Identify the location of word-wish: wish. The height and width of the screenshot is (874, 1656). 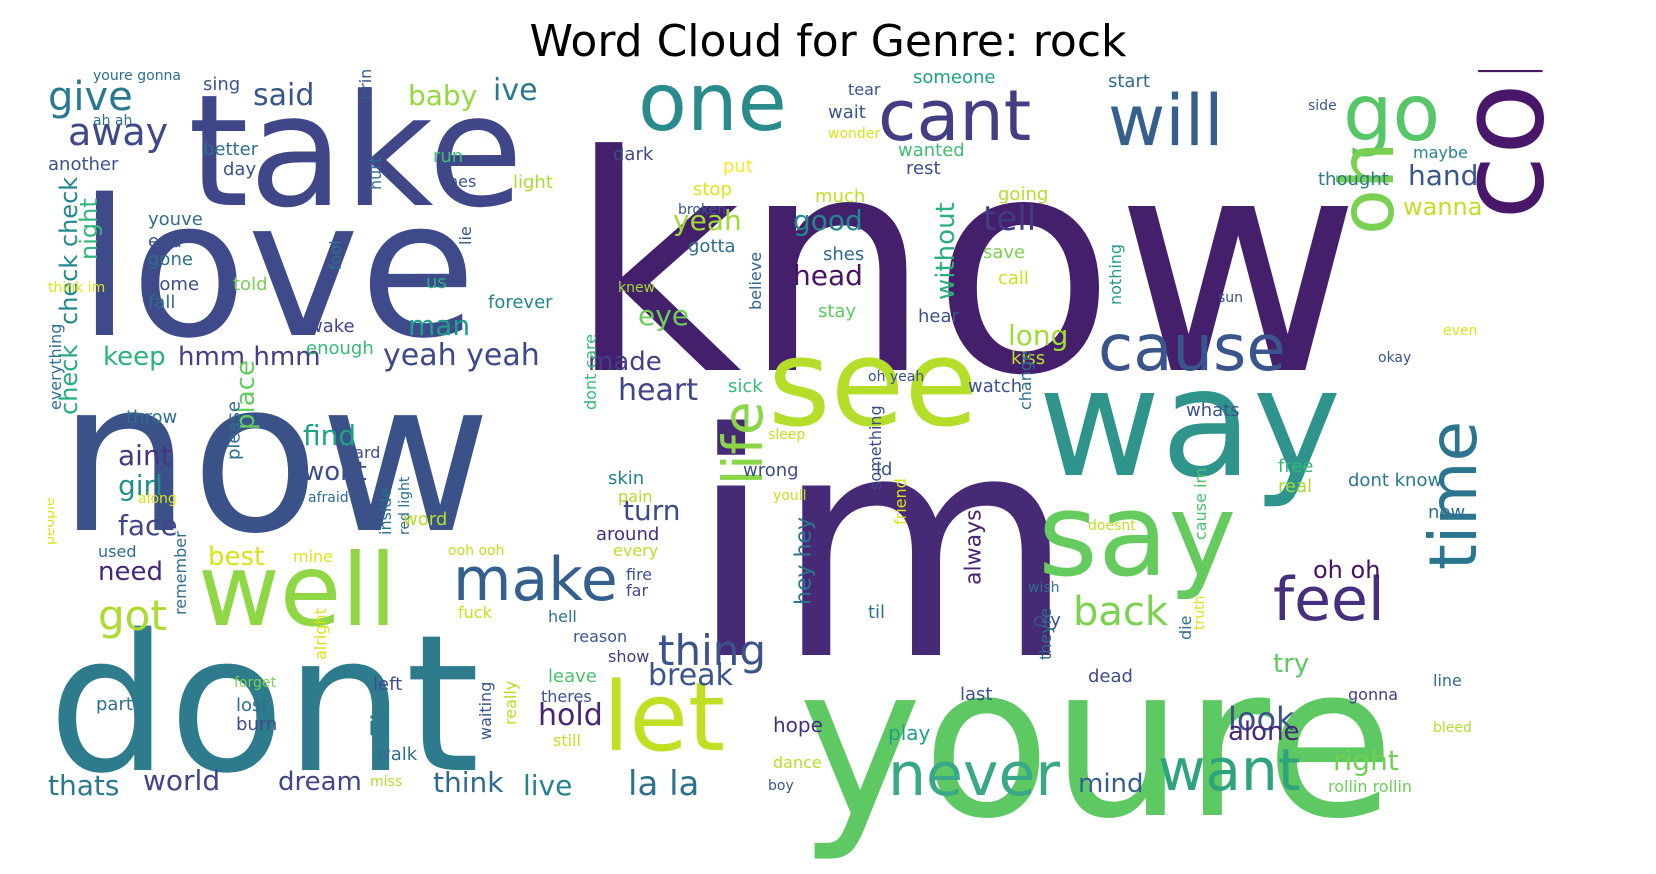
(1044, 588).